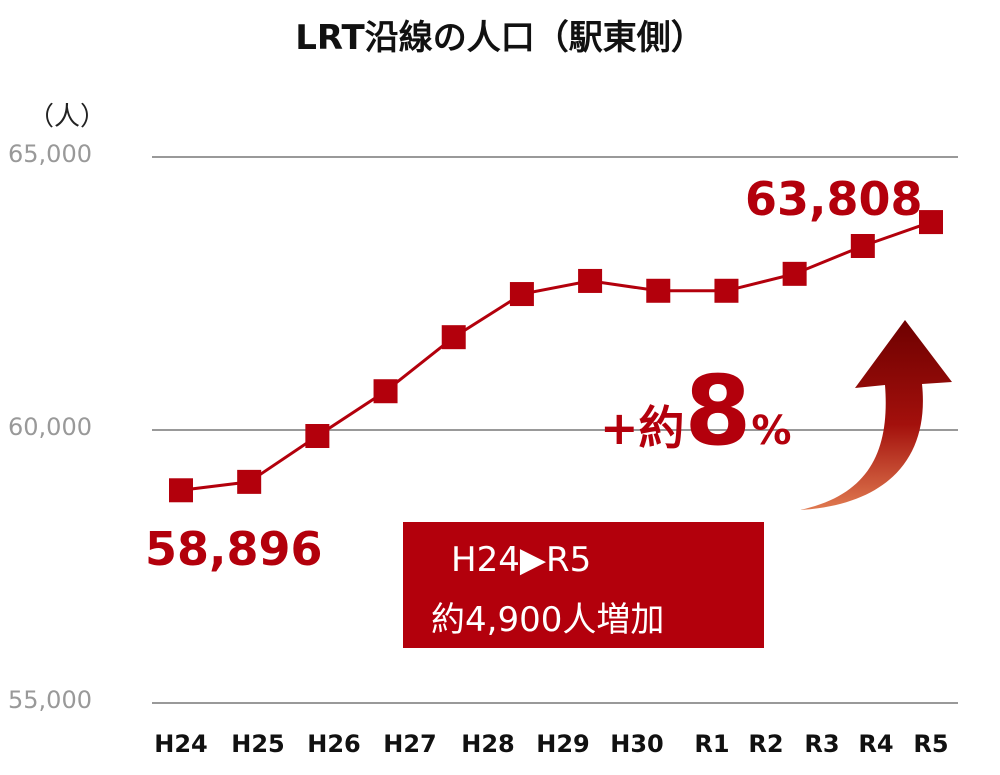 This screenshot has width=1000, height=775. I want to click on increase-arrow-icon, so click(876, 415).